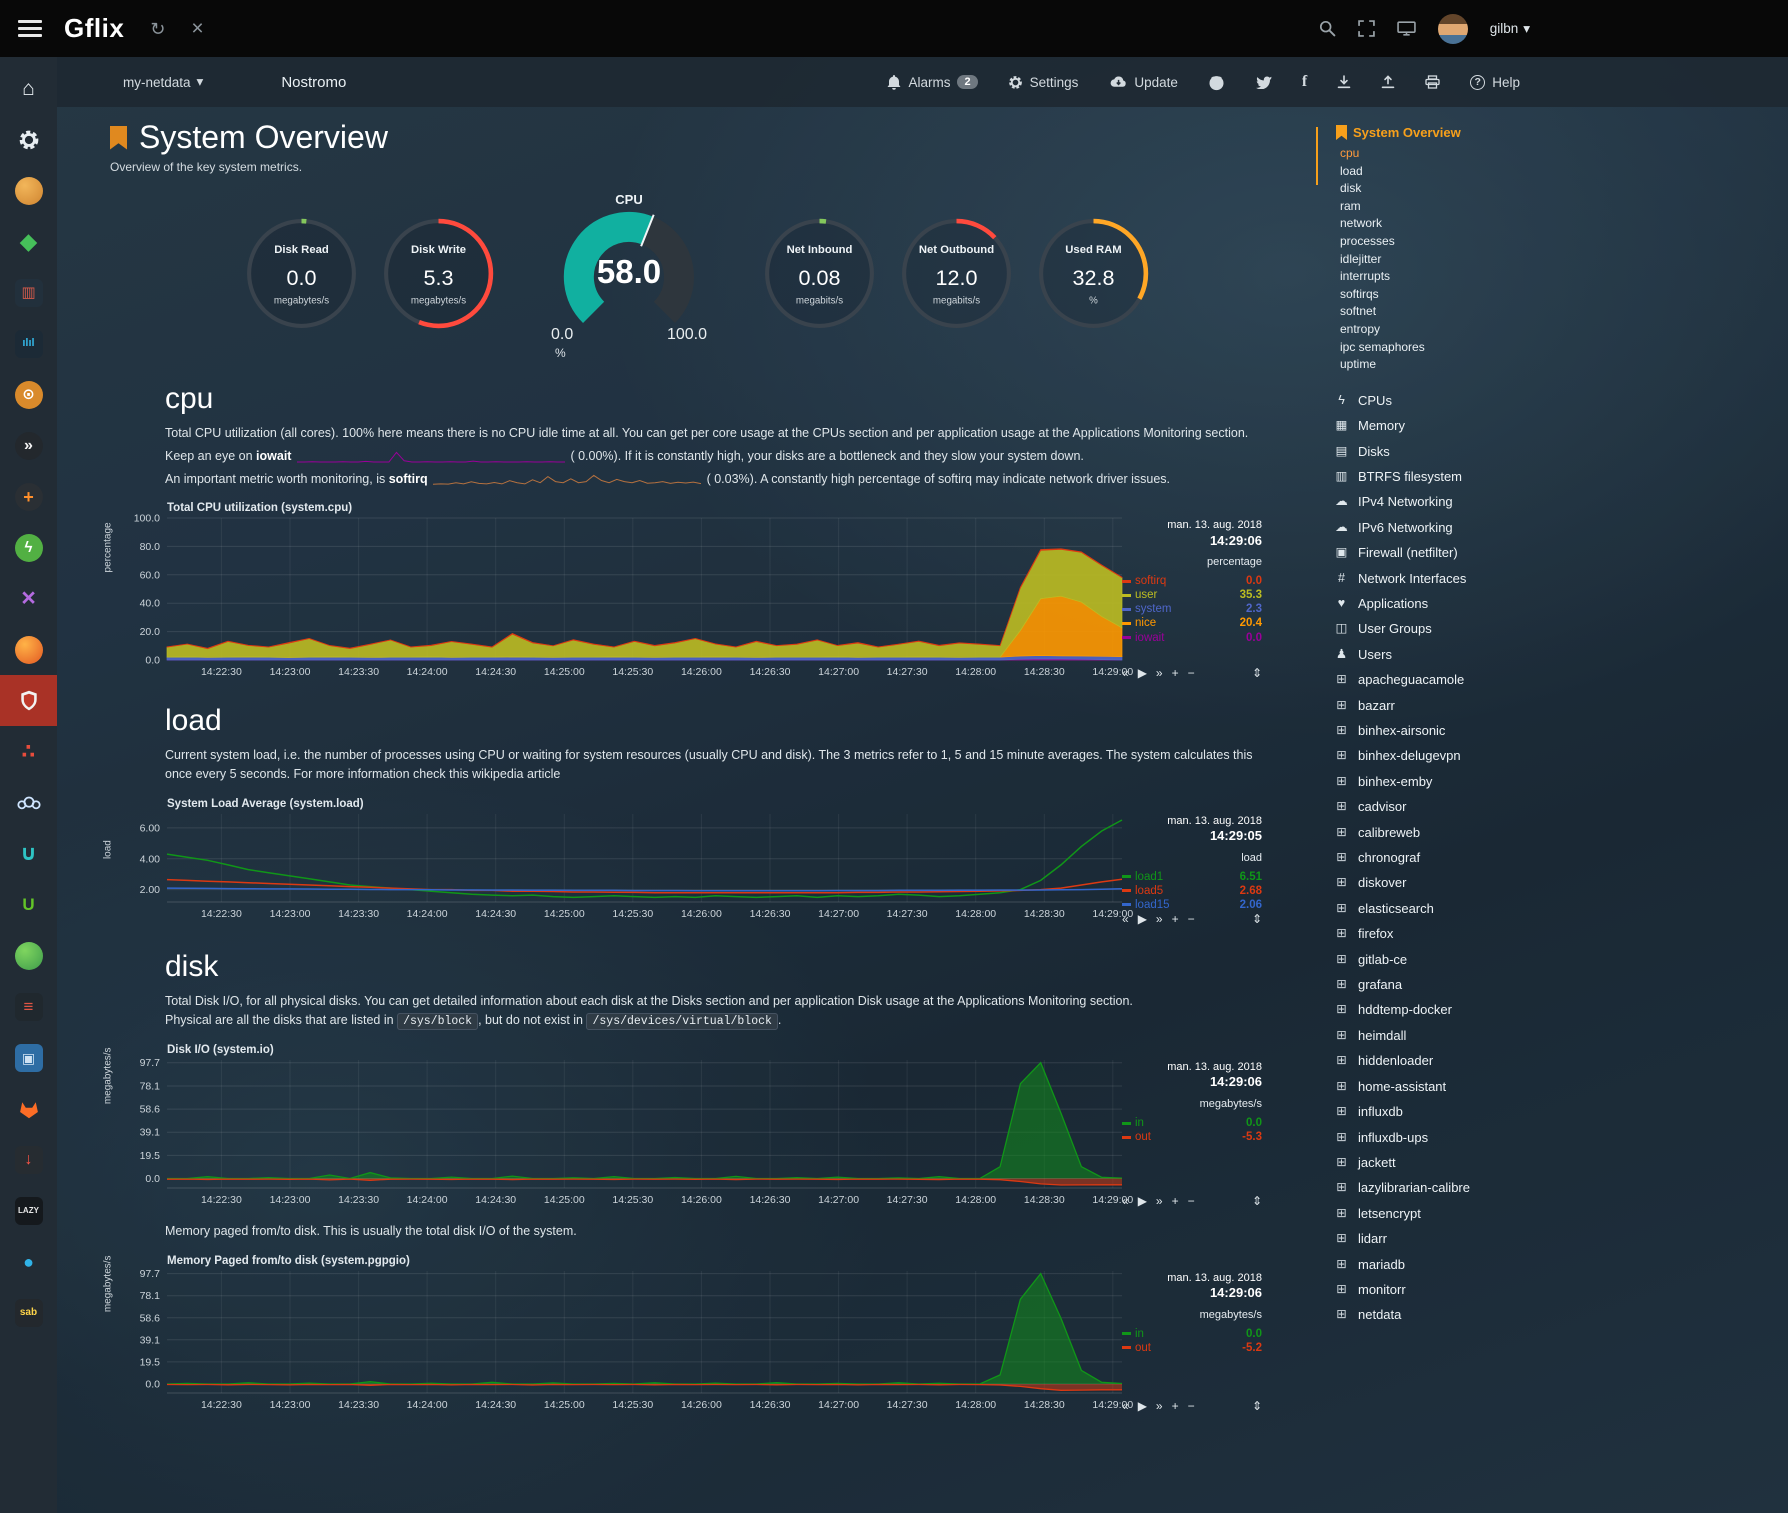  I want to click on sidebar-app-organizr, so click(28, 190).